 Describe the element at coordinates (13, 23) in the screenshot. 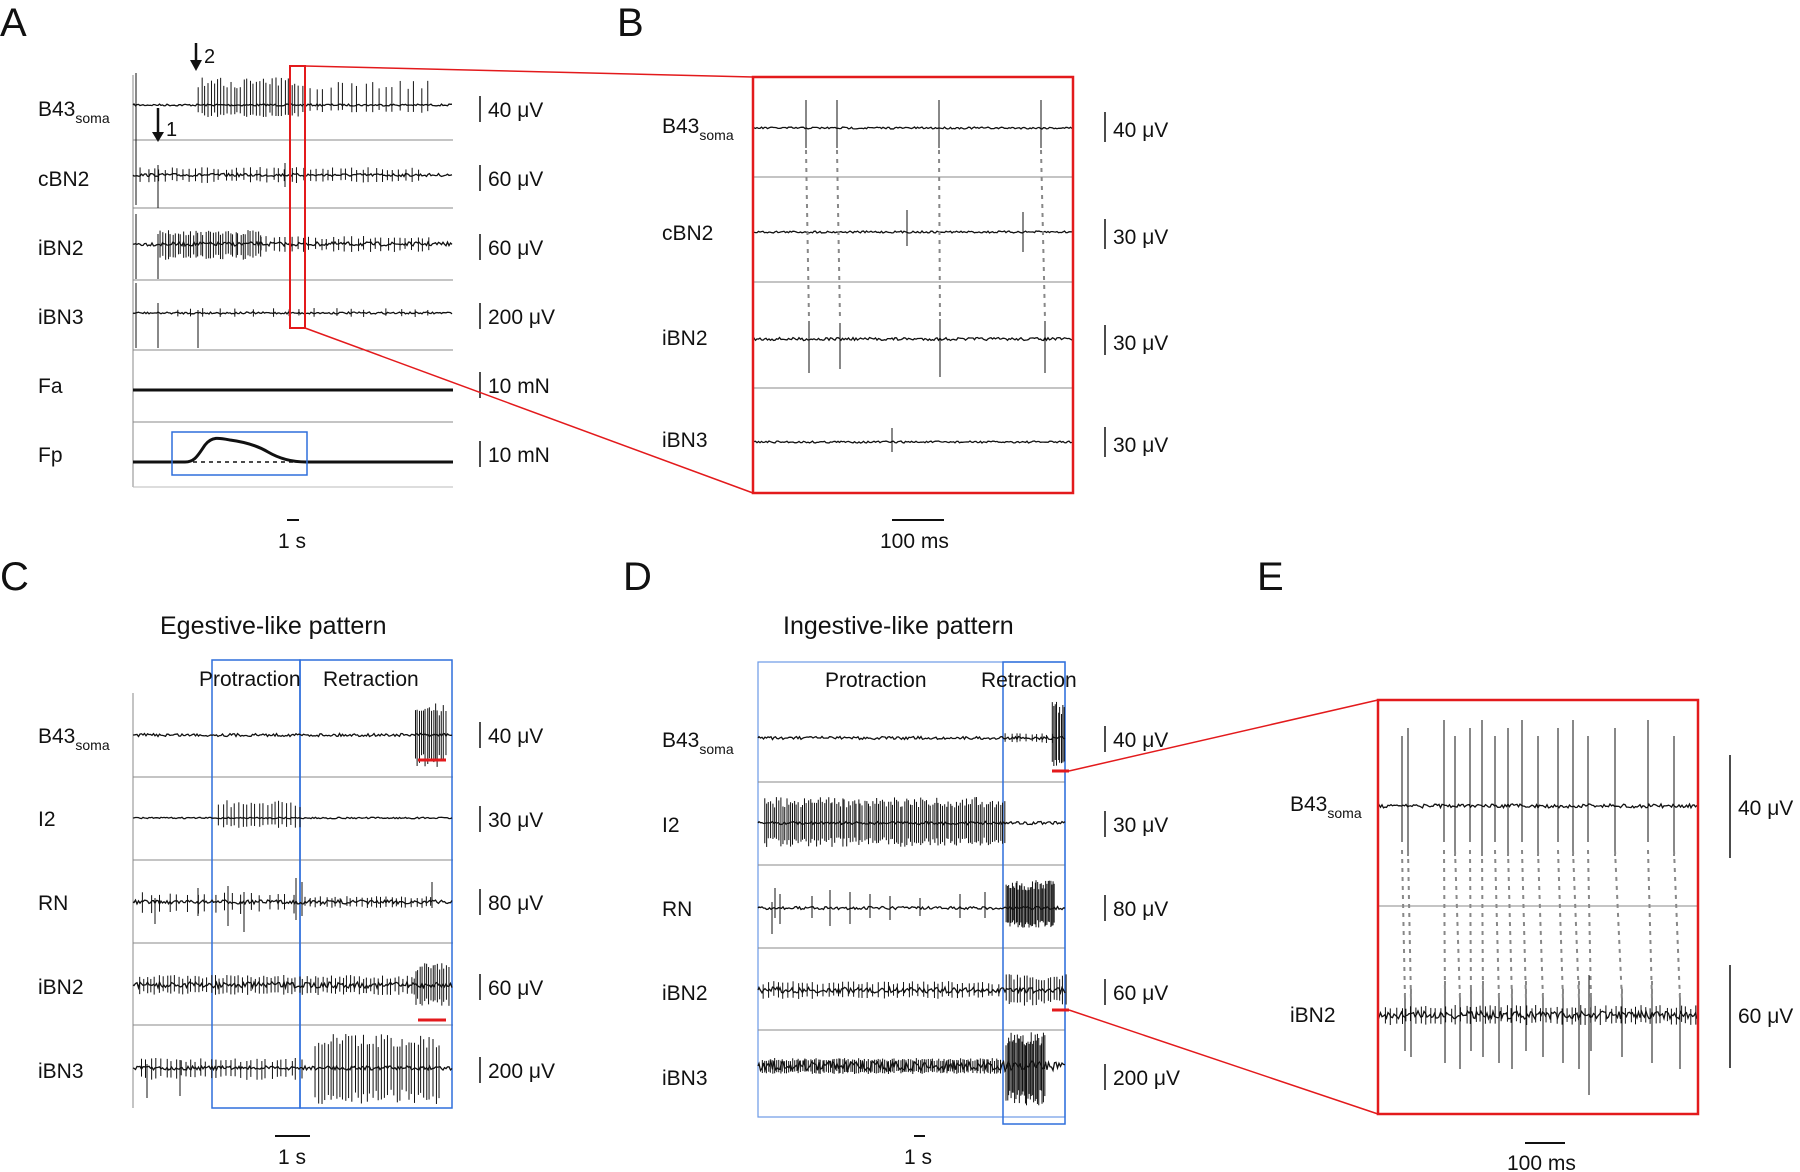

I see `panel-a-letter: A` at that location.